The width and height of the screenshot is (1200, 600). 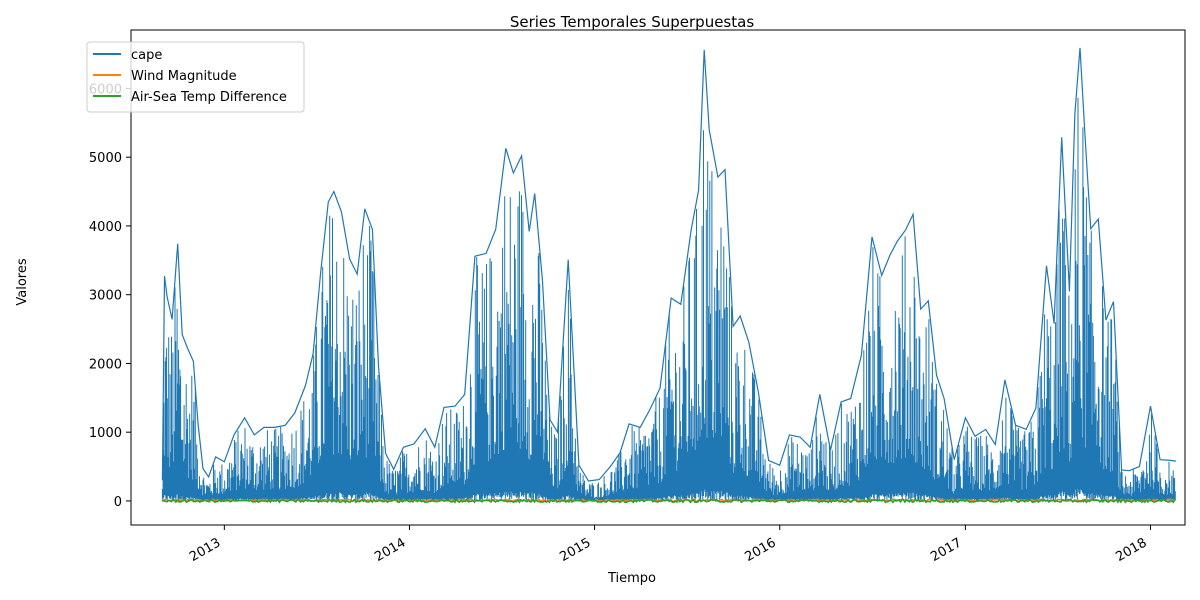 I want to click on y-axis-label: Valores, so click(x=22, y=281).